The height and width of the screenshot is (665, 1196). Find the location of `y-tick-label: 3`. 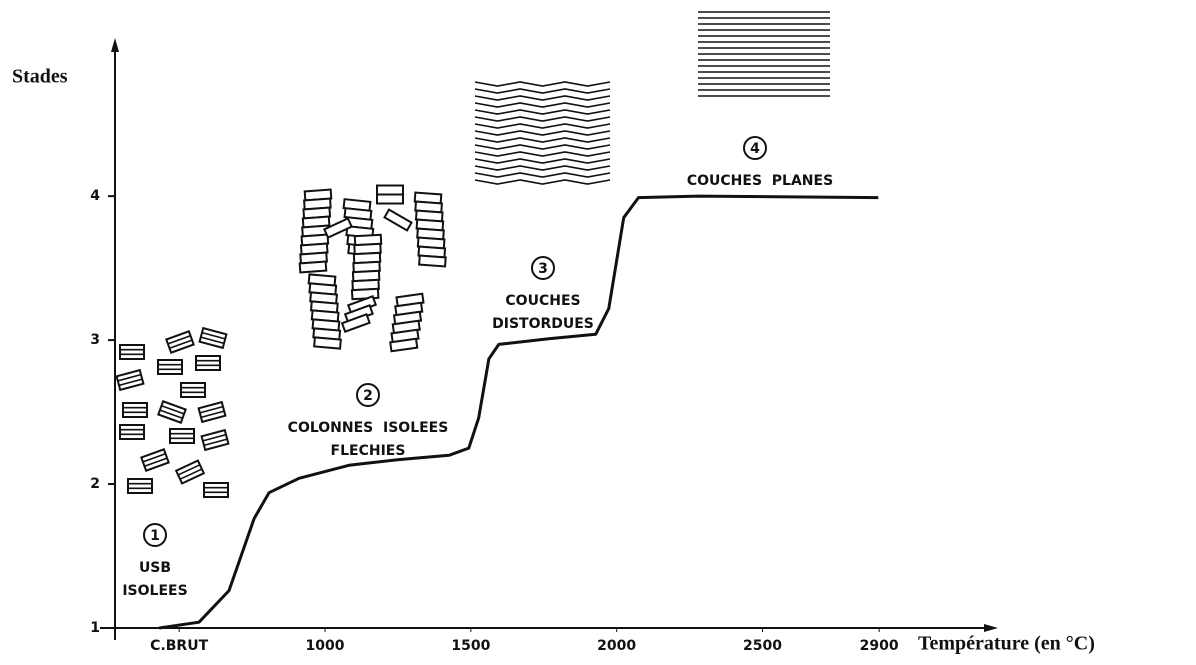

y-tick-label: 3 is located at coordinates (95, 340).